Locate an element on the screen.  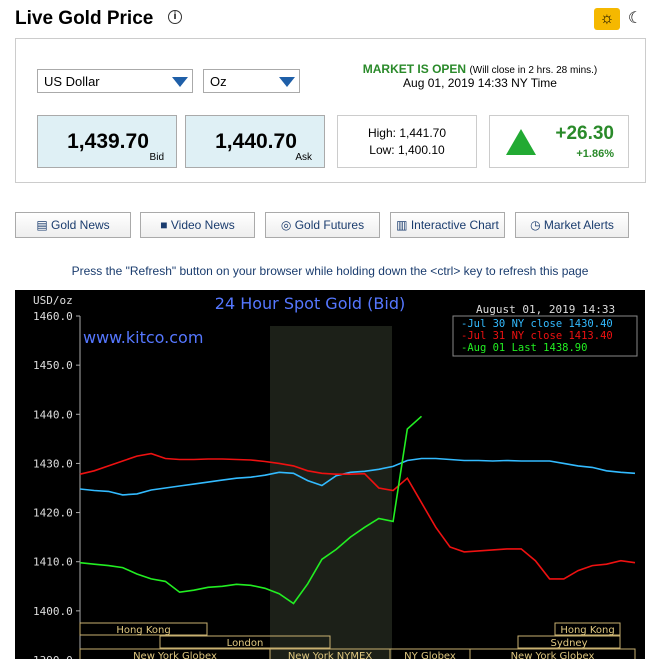
light-toggle: ☼ is located at coordinates (607, 19).